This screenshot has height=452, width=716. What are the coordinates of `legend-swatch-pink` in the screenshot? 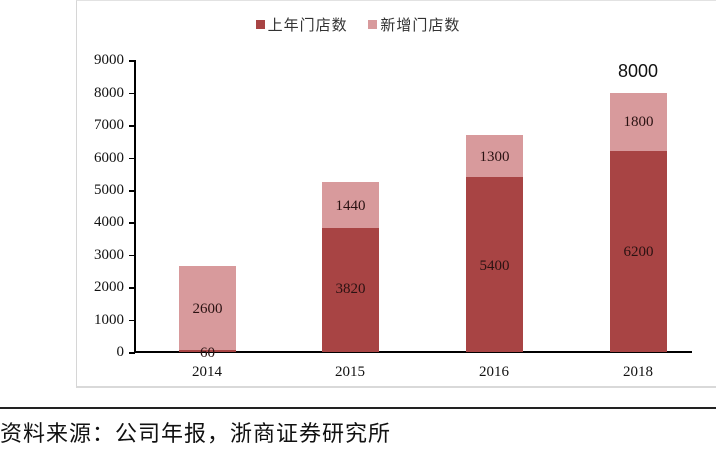 It's located at (373, 24).